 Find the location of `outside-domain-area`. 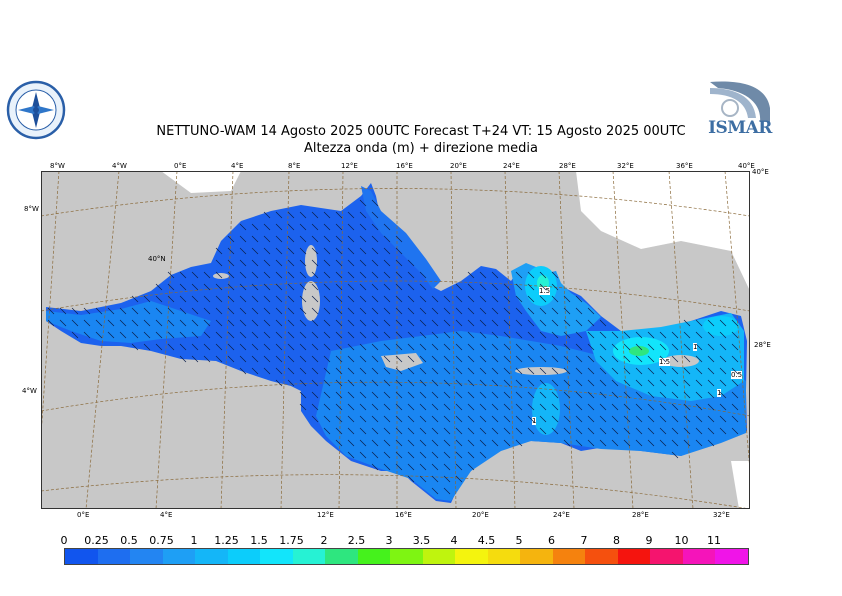

outside-domain-area is located at coordinates (201, 182).